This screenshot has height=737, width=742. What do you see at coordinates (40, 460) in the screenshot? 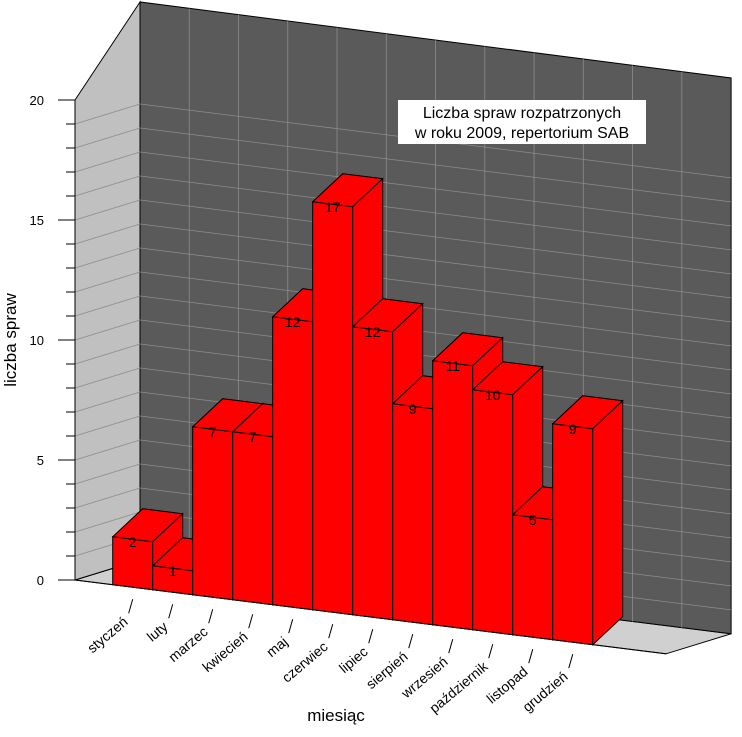
I see `y-tick-label: 5` at bounding box center [40, 460].